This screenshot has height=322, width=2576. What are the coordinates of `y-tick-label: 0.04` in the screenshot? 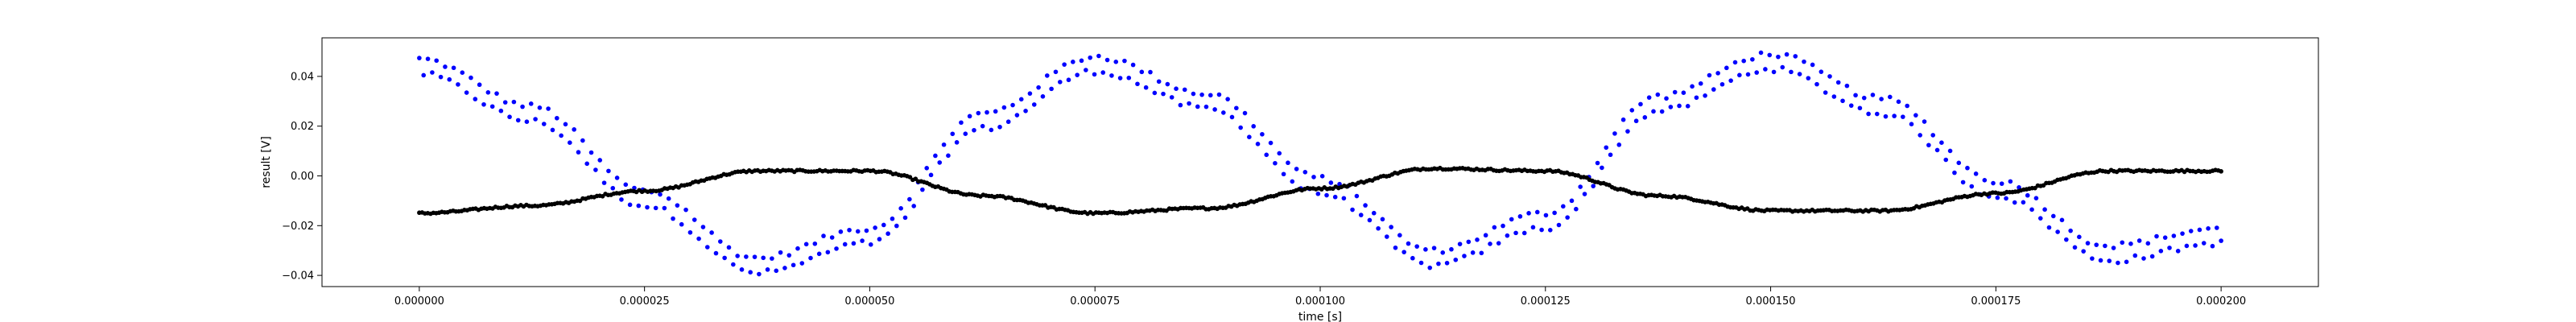 It's located at (302, 77).